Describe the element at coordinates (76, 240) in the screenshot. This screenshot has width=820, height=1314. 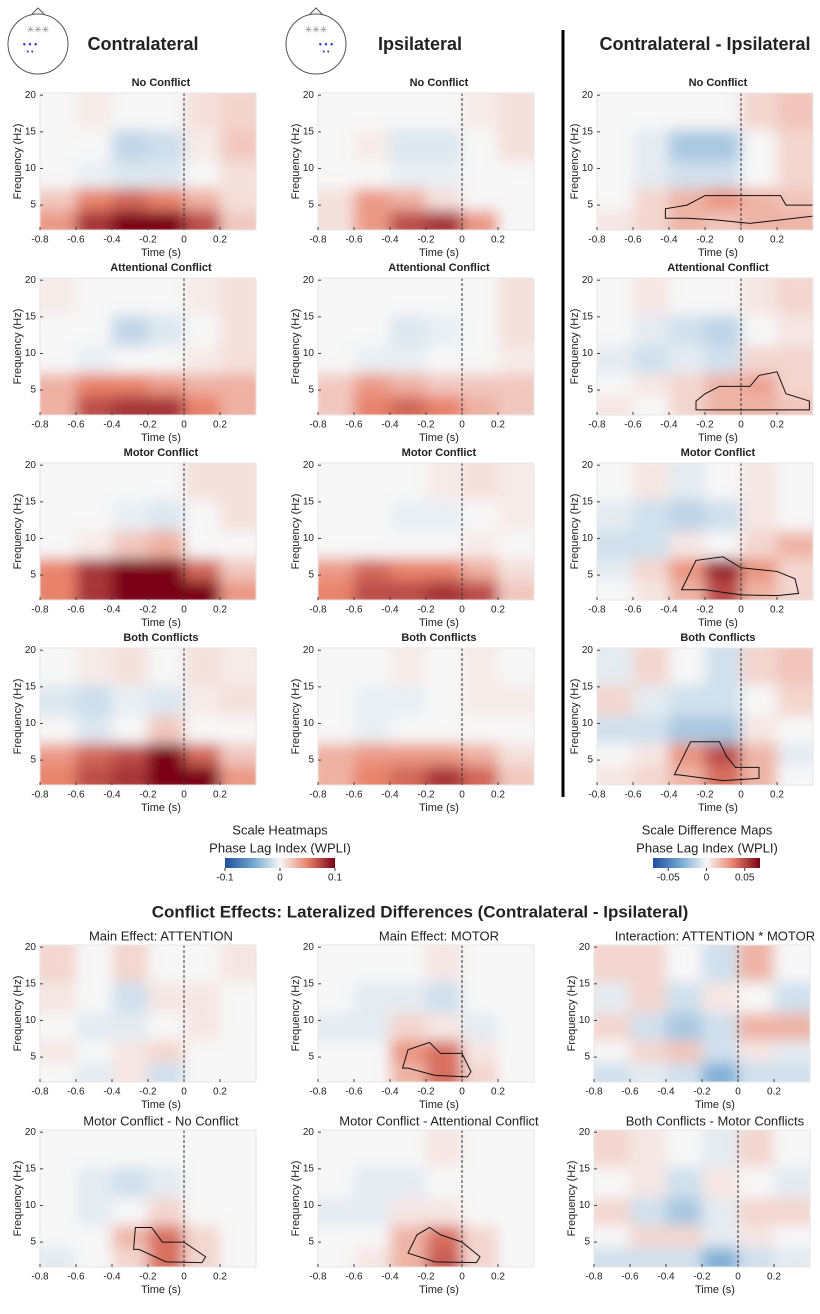
I see `x-tick-label: -0.6` at that location.